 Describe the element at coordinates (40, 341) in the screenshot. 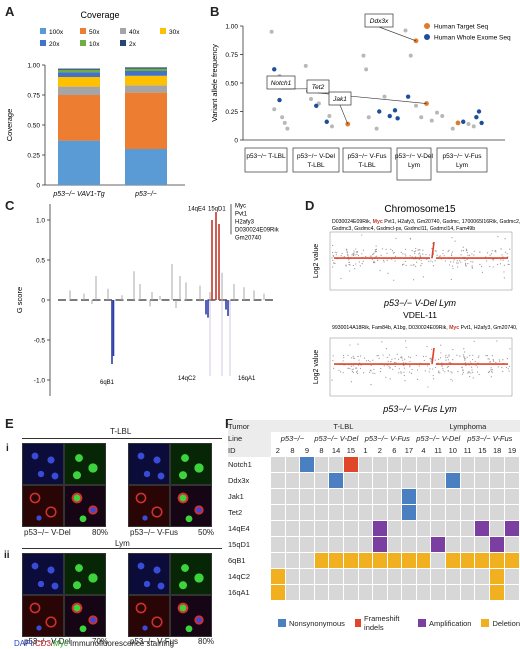

I see `c-ytick-label: -0.5` at that location.